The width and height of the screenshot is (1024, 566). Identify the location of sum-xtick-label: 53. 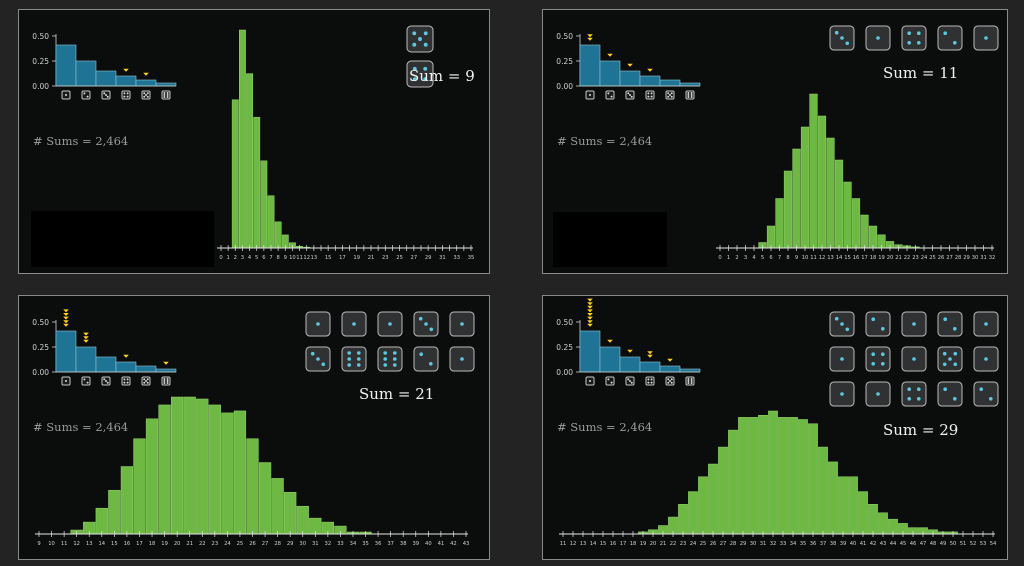
(983, 544).